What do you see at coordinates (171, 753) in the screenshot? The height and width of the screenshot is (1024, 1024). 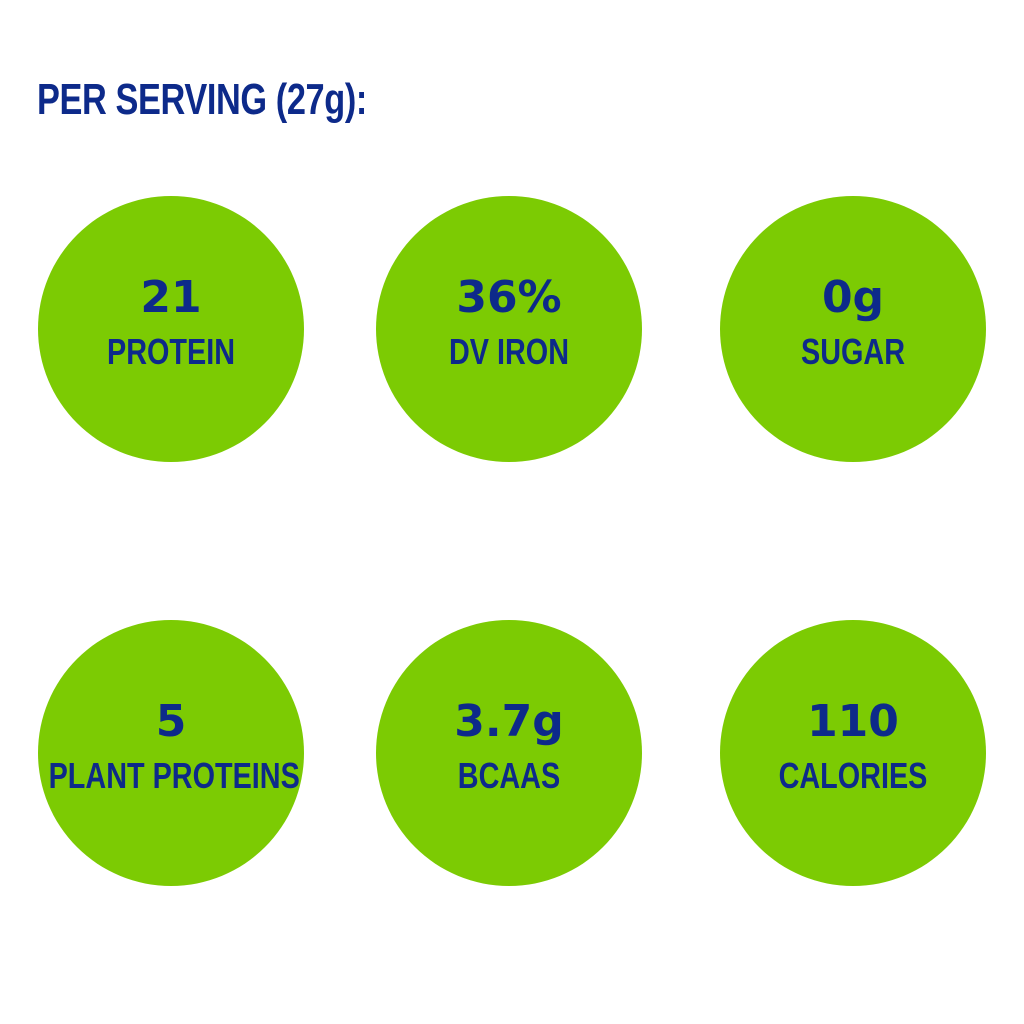 I see `stat-circle-plant-proteins: 5 PLANT PROTEINS` at bounding box center [171, 753].